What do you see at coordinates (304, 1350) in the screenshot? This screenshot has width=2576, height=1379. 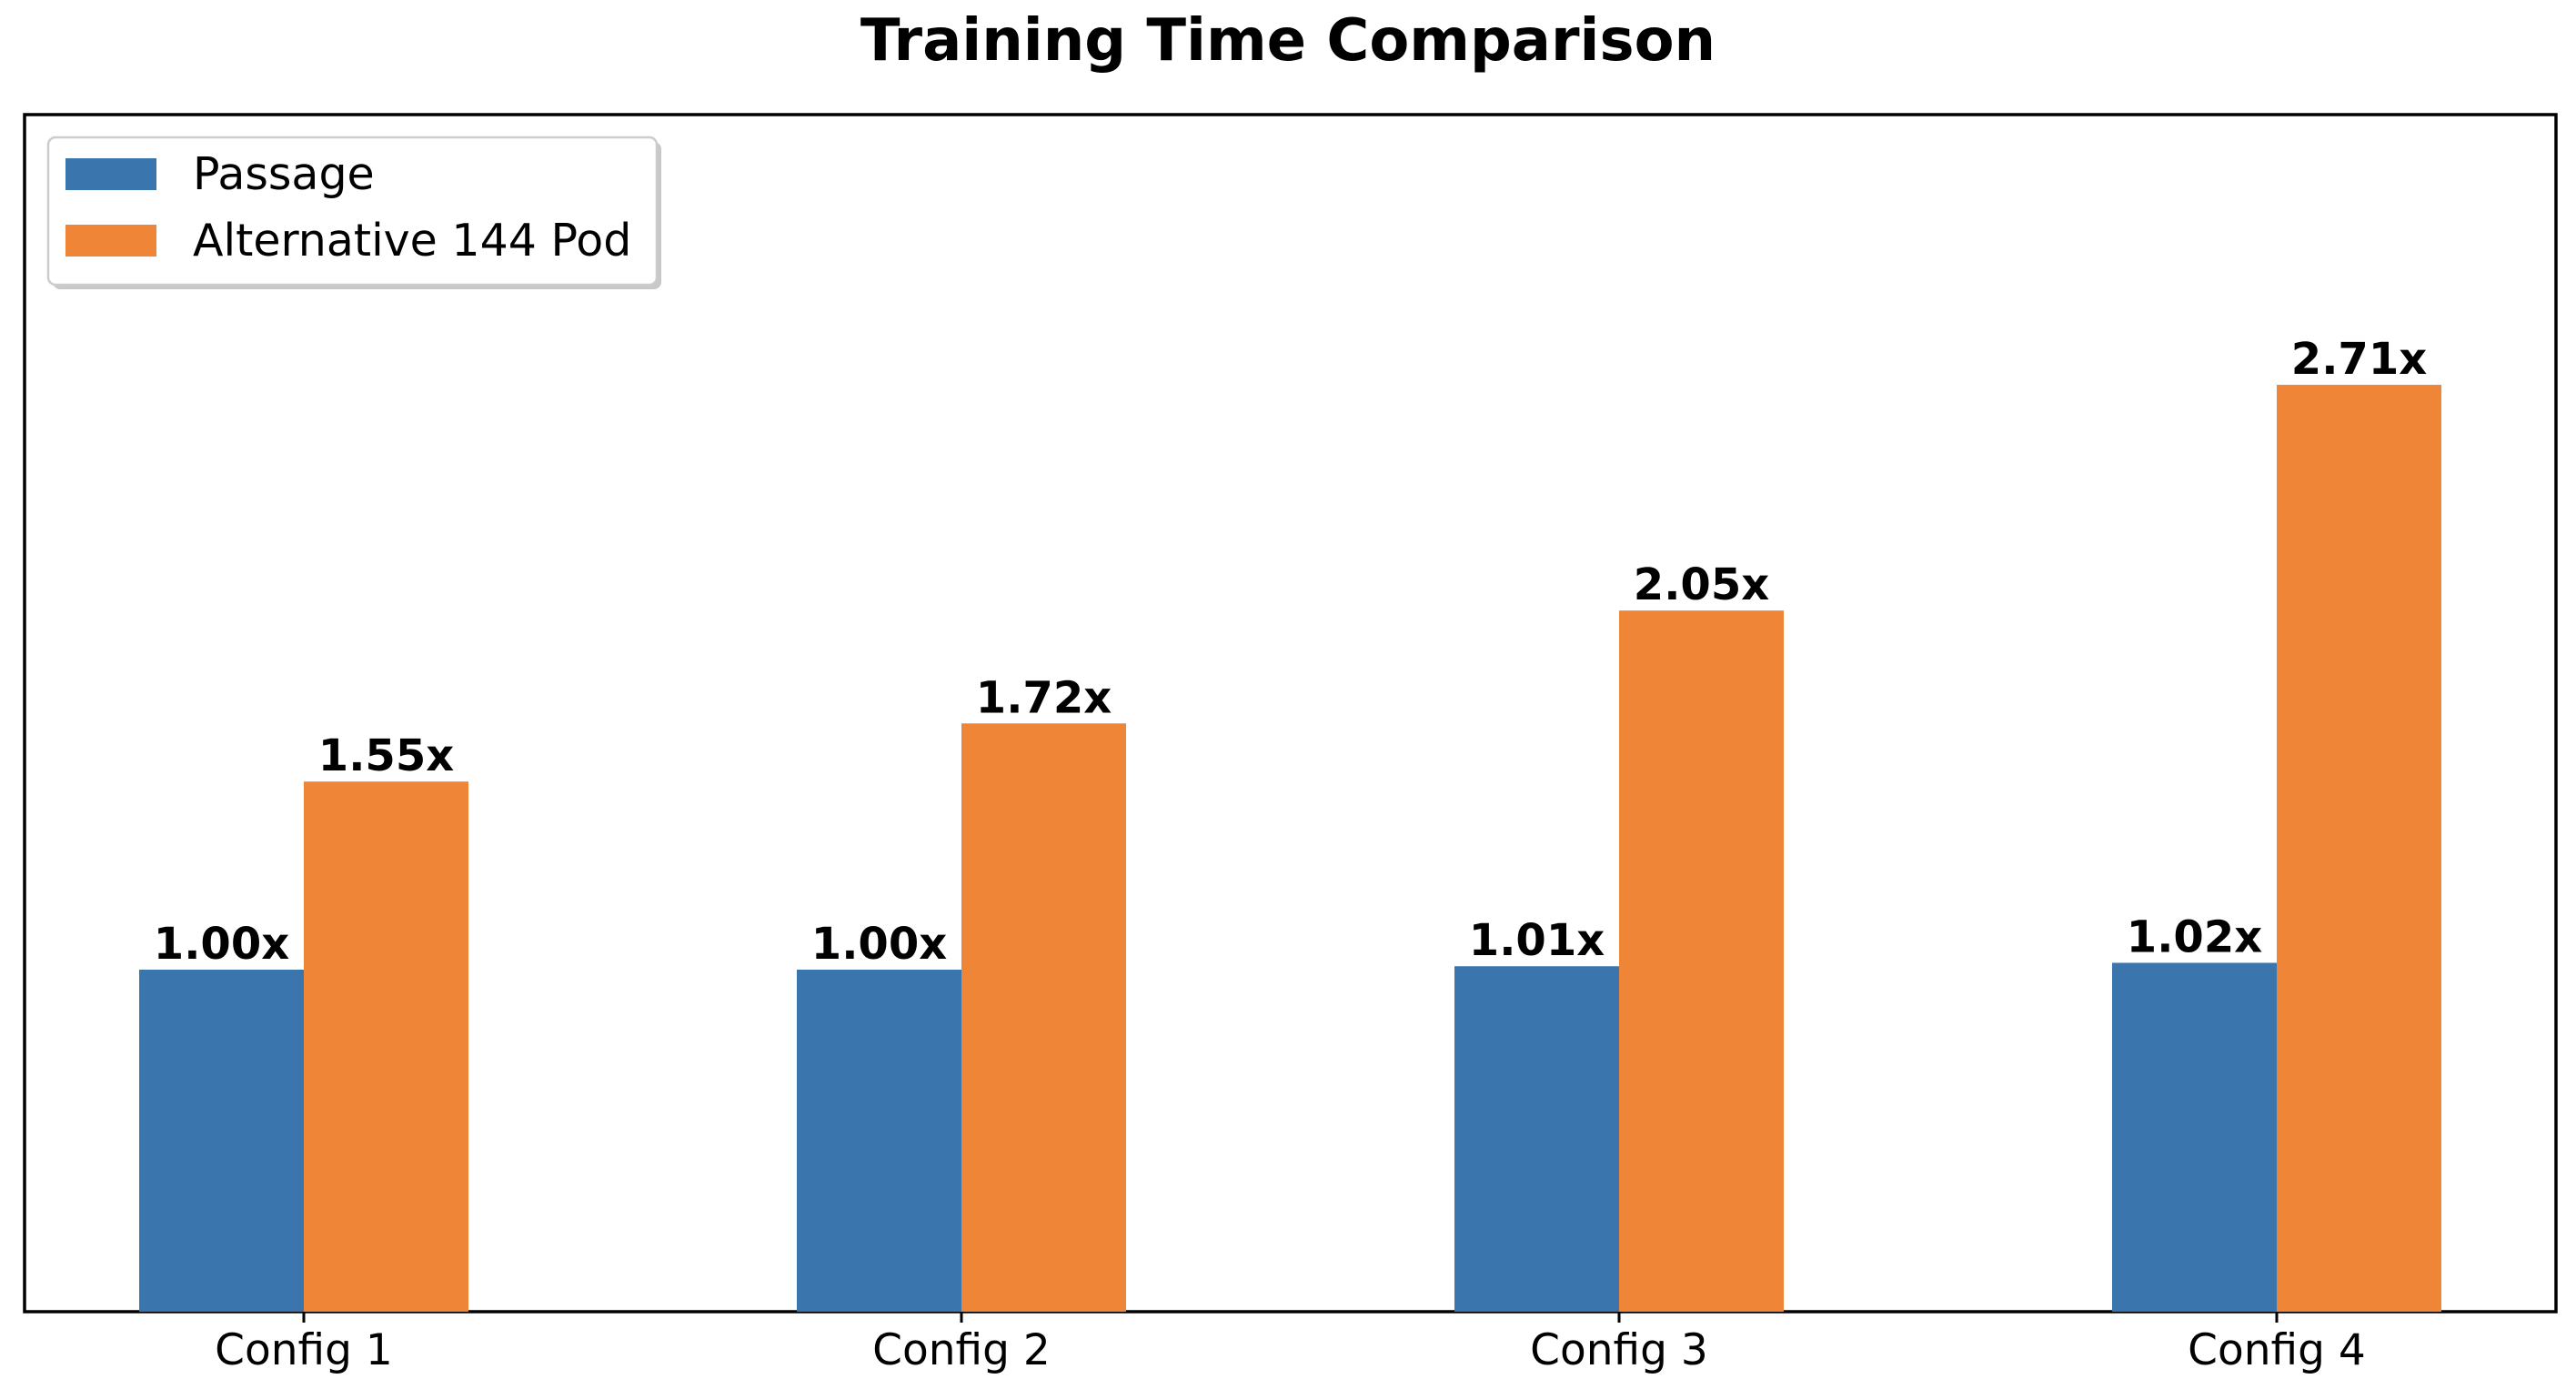 I see `x-tick-label-config-1: Config 1` at bounding box center [304, 1350].